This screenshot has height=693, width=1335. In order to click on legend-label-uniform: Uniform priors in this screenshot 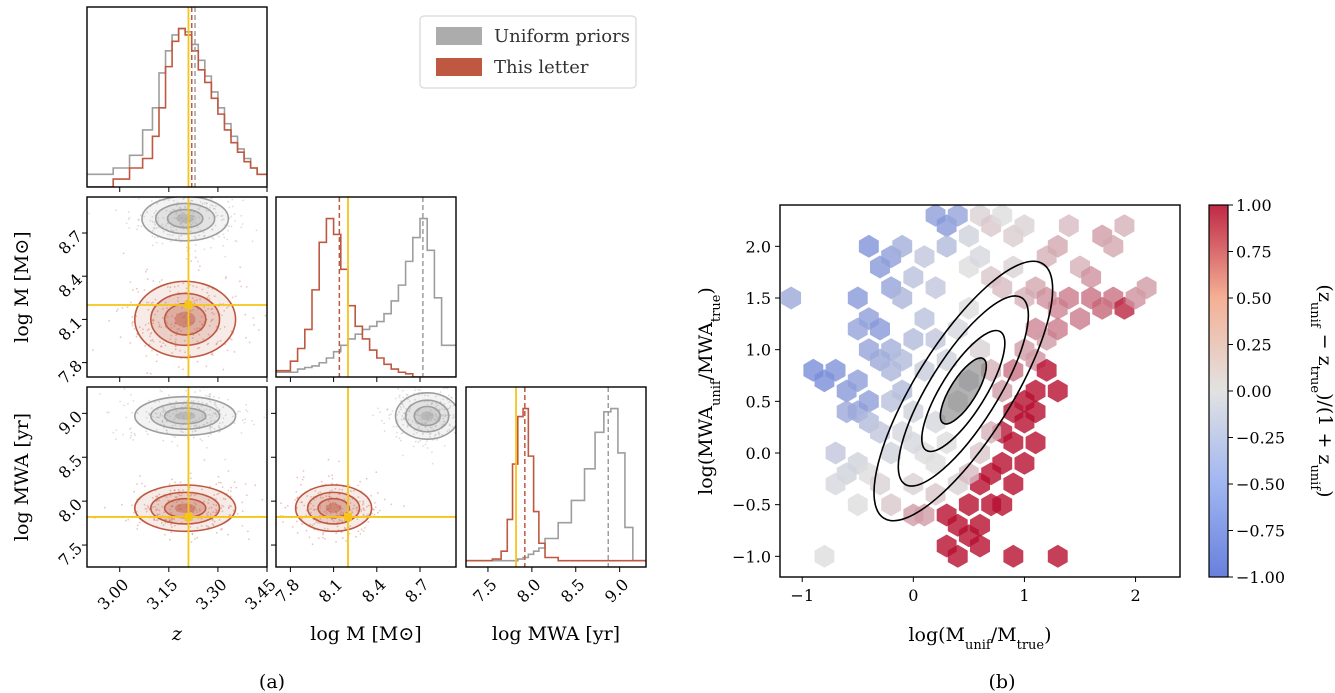, I will do `click(562, 36)`.